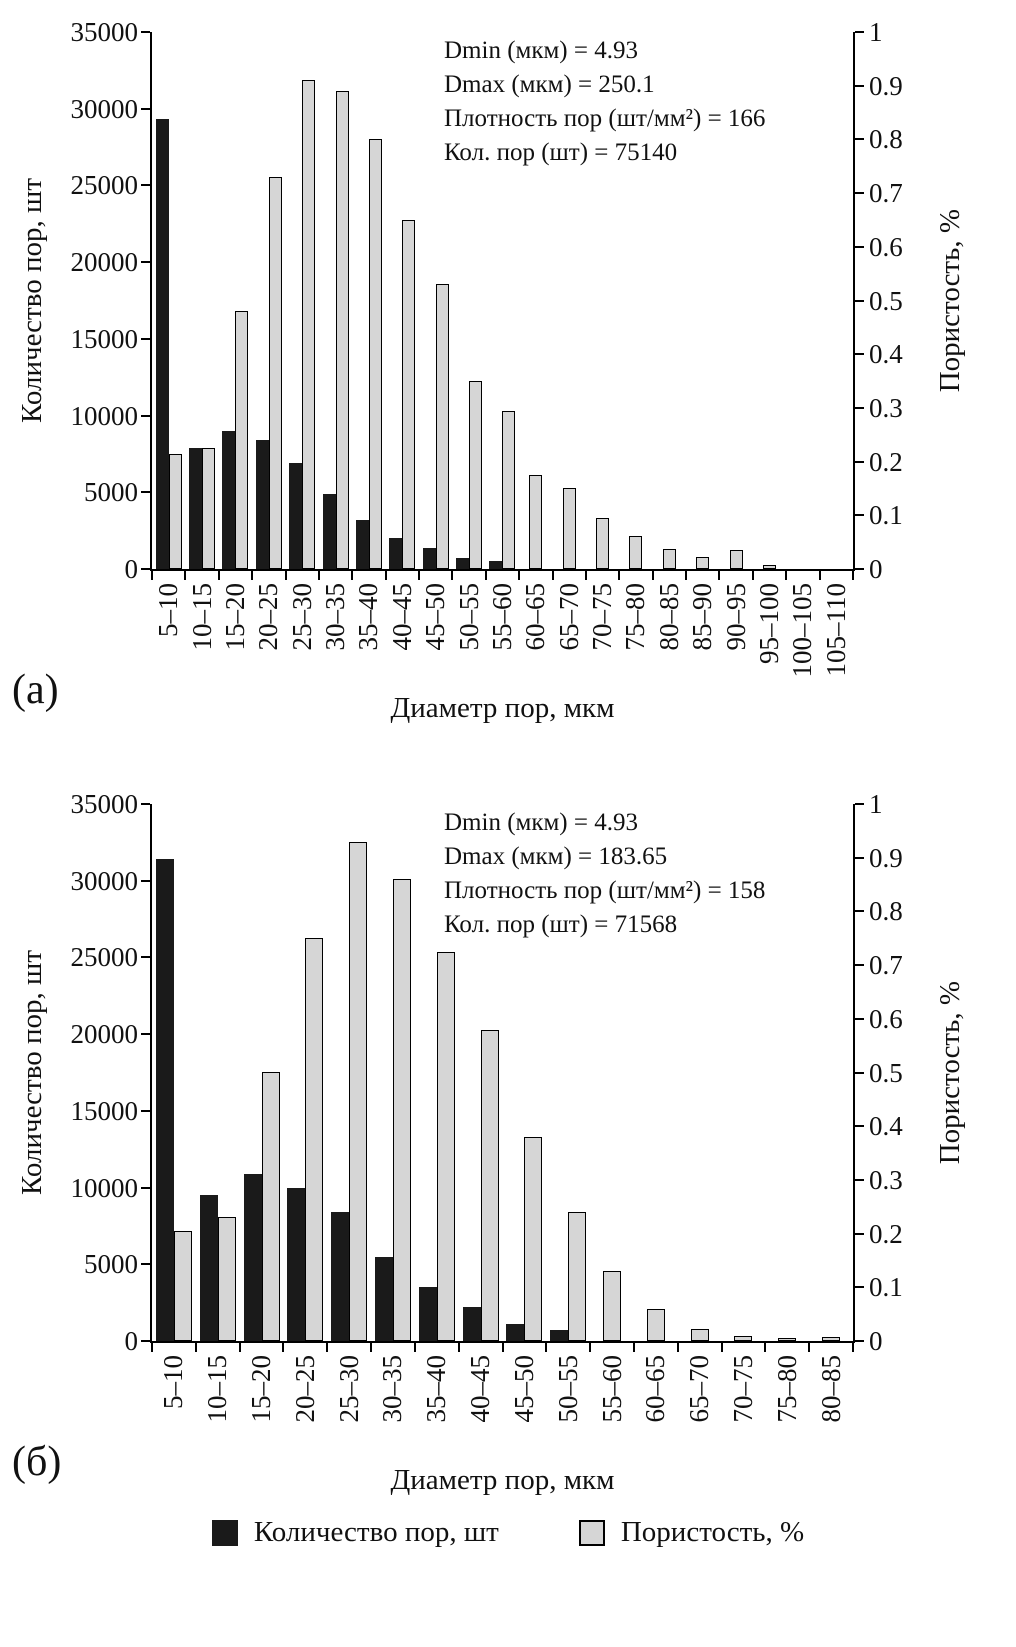 This screenshot has height=1647, width=1016. What do you see at coordinates (742, 1389) in the screenshot?
I see `x-tick-label-text: 70–75` at bounding box center [742, 1389].